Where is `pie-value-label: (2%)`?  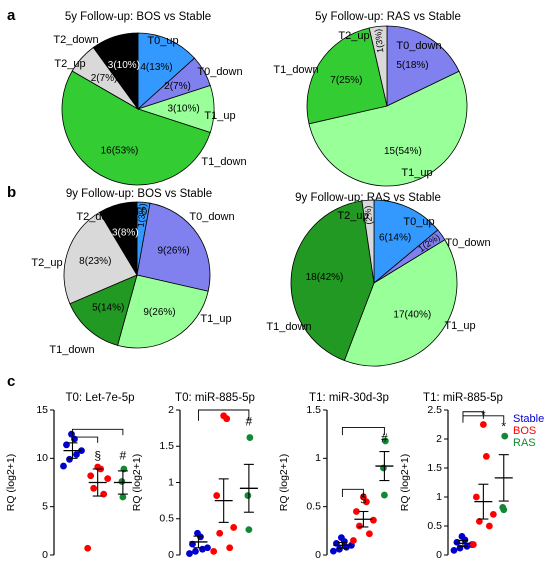 pie-value-label: (2%) is located at coordinates (368, 215).